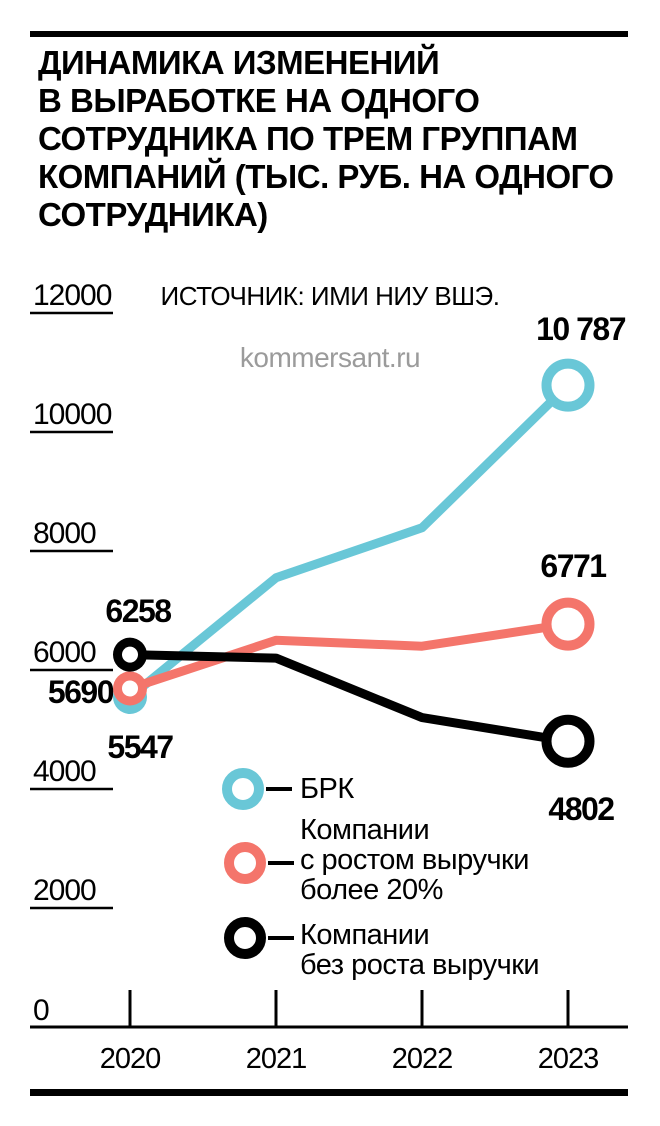 The height and width of the screenshot is (1126, 660). What do you see at coordinates (64, 771) in the screenshot?
I see `y-axis-label-4000: 4000` at bounding box center [64, 771].